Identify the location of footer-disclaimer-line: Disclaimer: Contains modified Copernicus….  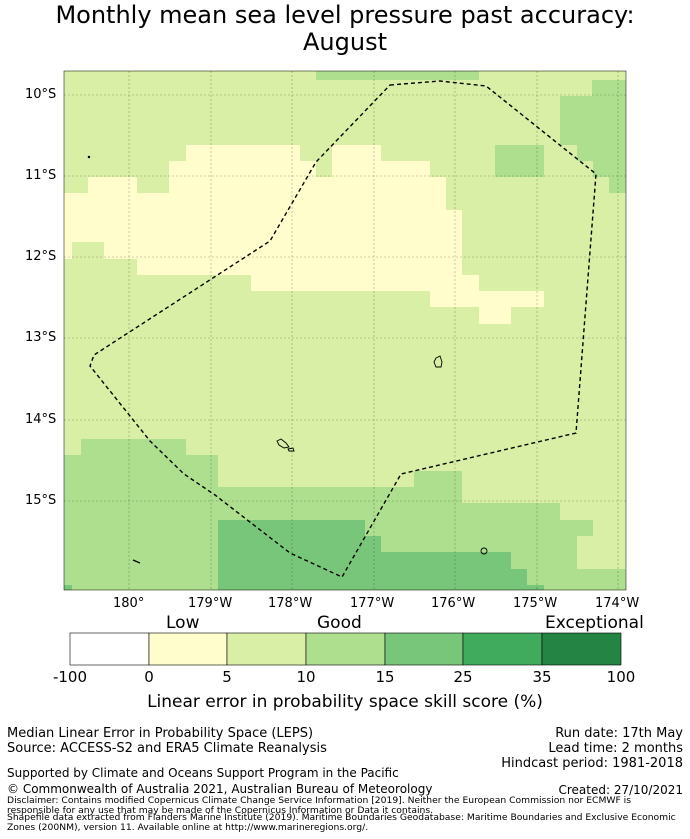
(319, 800).